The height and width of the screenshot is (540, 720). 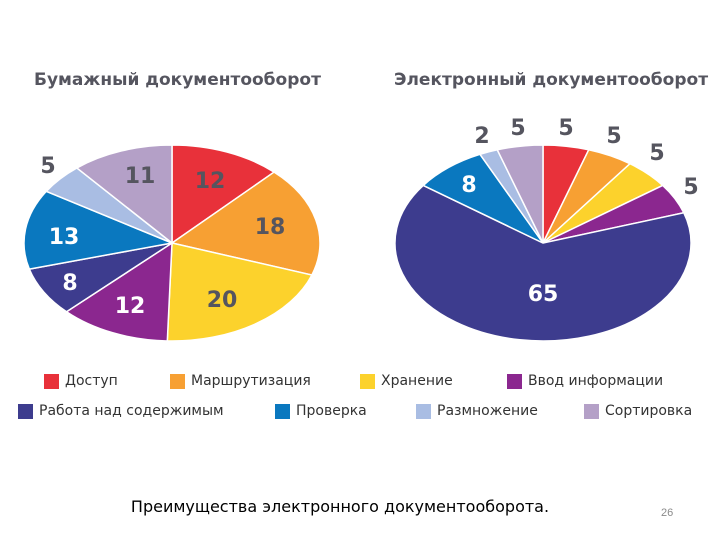 I want to click on legend-item-content-work: Работа над содержимым, so click(x=121, y=411).